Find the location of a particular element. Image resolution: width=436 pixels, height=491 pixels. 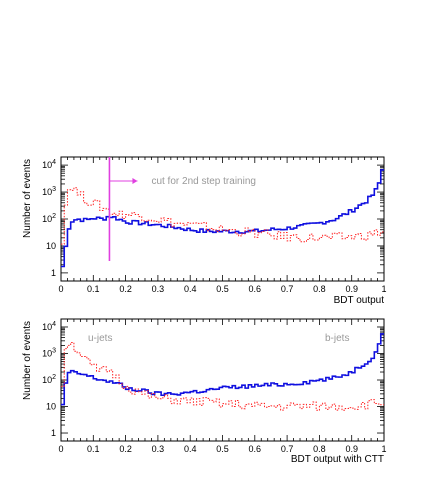

x-axis-label: BDT output with CTT is located at coordinates (337, 459).